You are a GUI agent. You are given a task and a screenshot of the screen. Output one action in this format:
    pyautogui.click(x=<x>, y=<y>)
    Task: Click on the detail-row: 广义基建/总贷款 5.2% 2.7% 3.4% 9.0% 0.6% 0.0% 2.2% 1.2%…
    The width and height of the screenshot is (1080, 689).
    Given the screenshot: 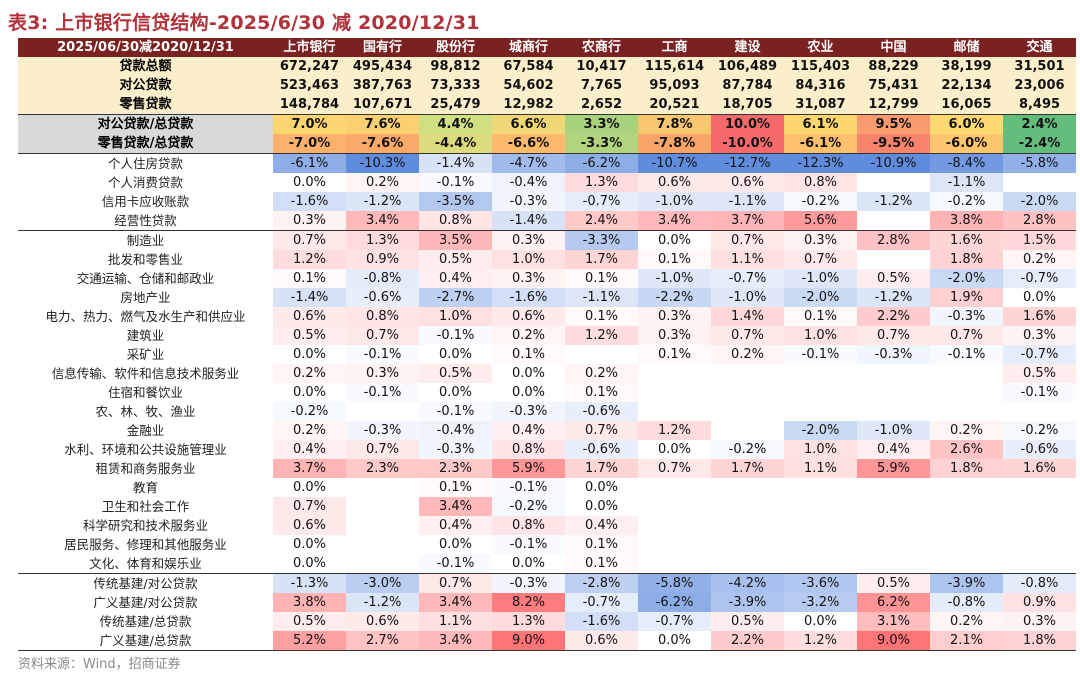 What is the action you would take?
    pyautogui.click(x=547, y=641)
    